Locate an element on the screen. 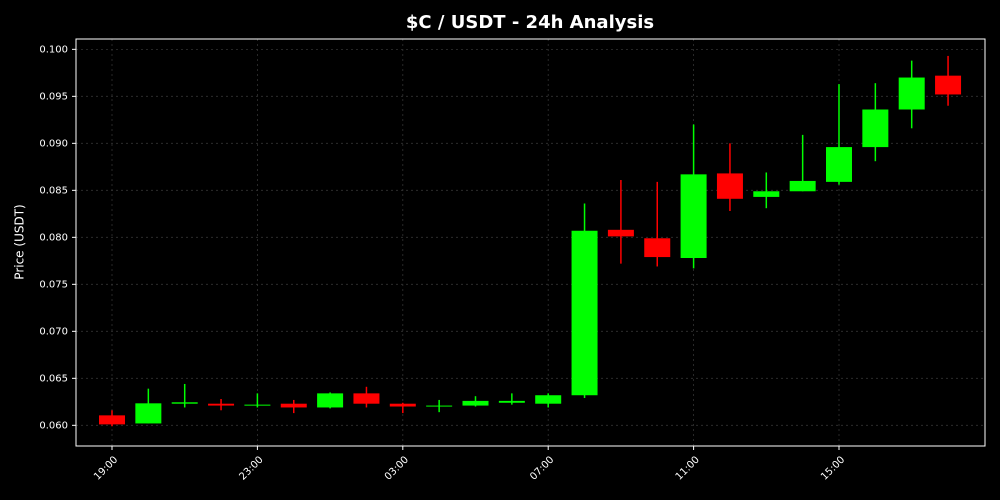 The width and height of the screenshot is (1000, 500). chart-title: $C / USDT - 24h Analysis is located at coordinates (530, 22).